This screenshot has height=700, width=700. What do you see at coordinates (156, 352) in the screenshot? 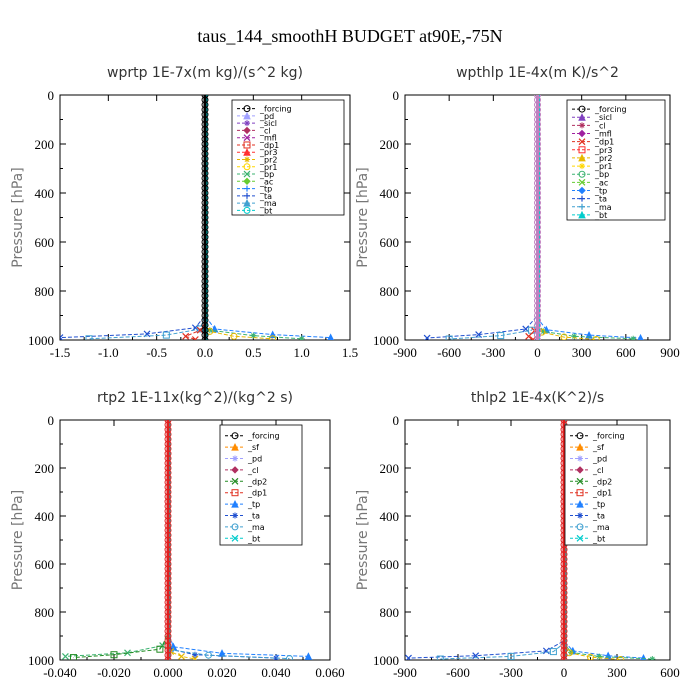
I see `x-tick-label: -0.5` at bounding box center [156, 352].